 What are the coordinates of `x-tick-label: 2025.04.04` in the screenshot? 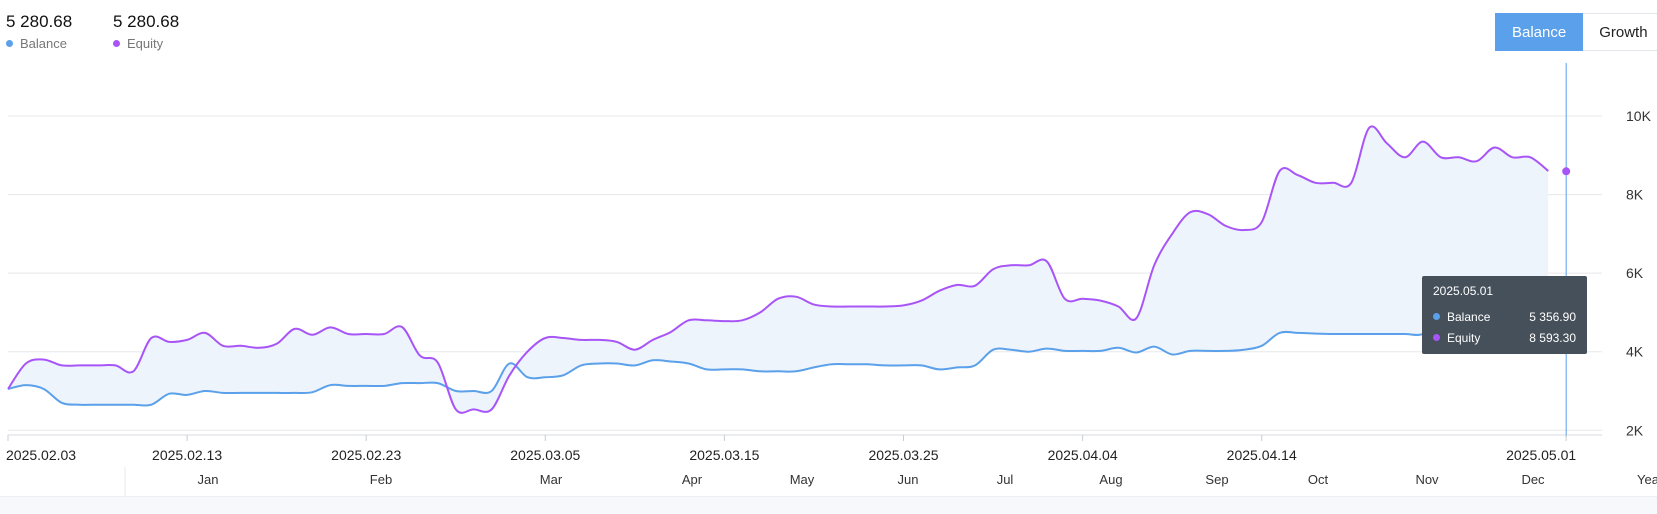 It's located at (1083, 455).